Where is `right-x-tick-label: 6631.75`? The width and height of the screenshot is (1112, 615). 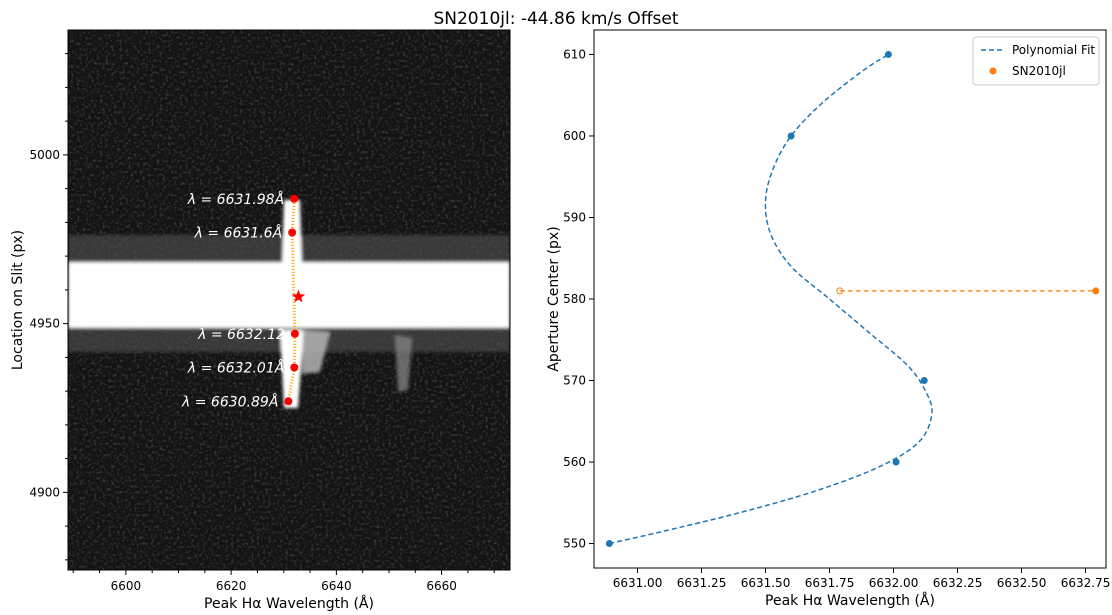
right-x-tick-label: 6631.75 is located at coordinates (830, 583).